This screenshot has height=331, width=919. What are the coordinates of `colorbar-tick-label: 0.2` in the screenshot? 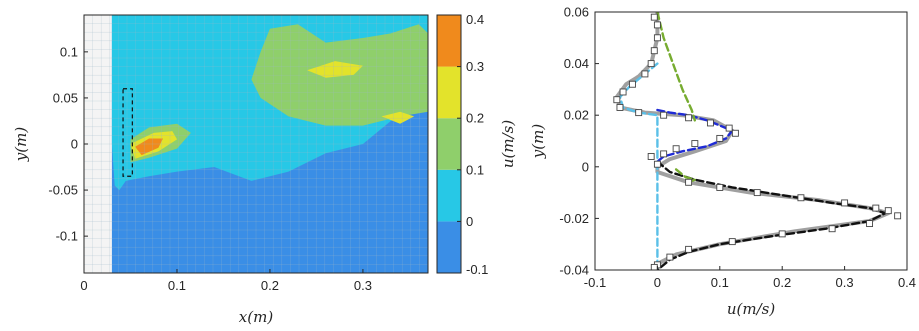 It's located at (475, 118).